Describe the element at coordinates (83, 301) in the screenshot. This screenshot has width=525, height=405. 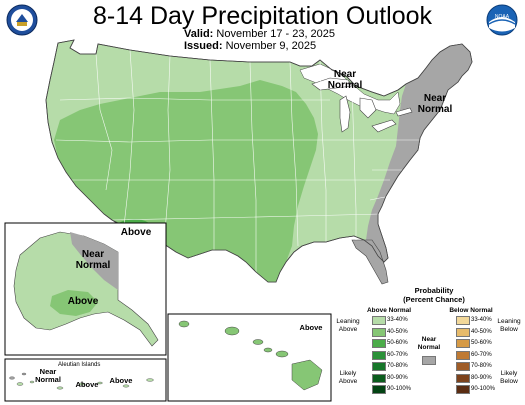
I see `label-alaska-above: Above` at that location.